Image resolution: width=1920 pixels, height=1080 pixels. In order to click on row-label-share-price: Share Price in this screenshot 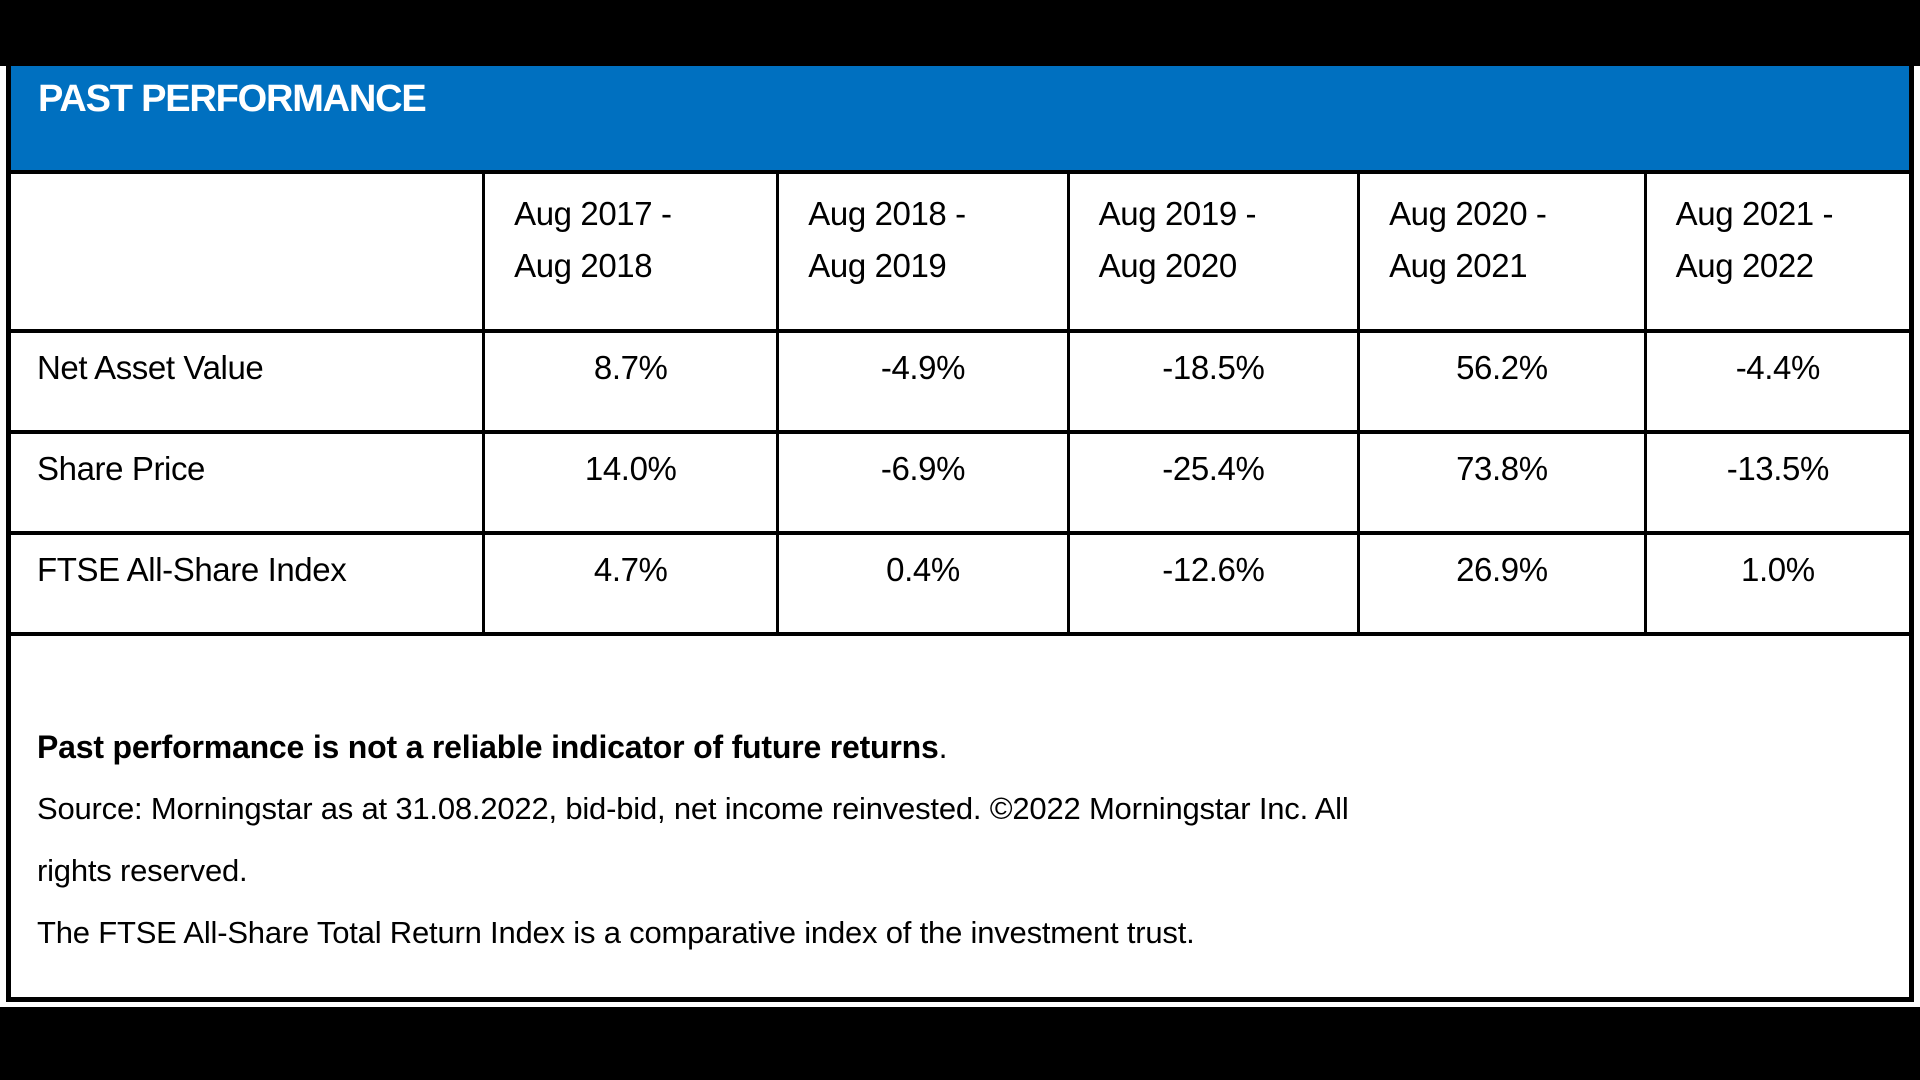, I will do `click(248, 482)`.